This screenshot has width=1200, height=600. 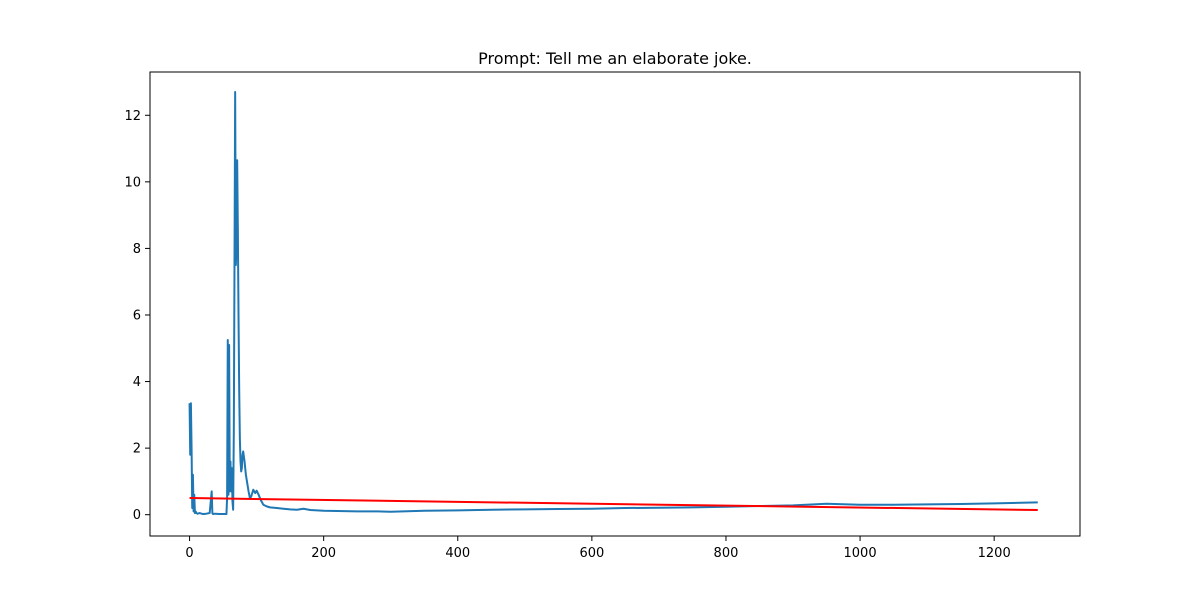 I want to click on chart-title: Prompt: Tell me an elaborate joke., so click(x=615, y=58).